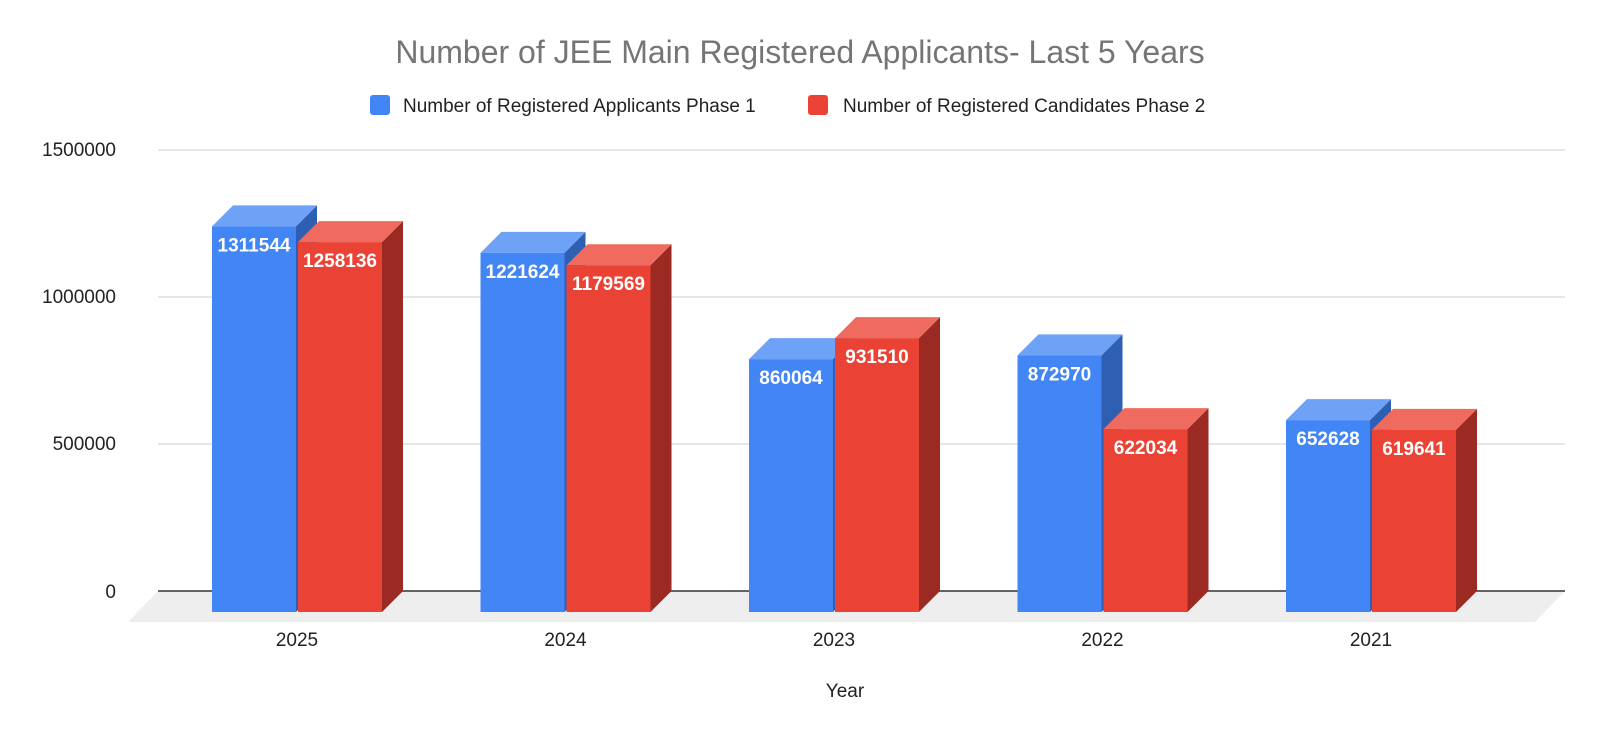  Describe the element at coordinates (1327, 439) in the screenshot. I see `bar-data-label: 652628` at that location.